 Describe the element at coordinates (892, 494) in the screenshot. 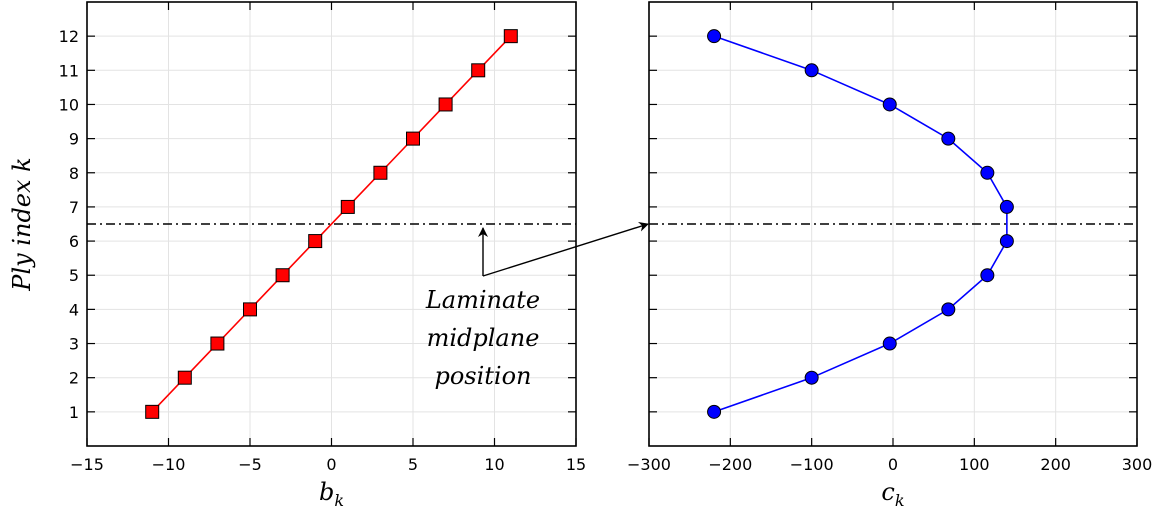

I see `right-xlabel: ck` at that location.